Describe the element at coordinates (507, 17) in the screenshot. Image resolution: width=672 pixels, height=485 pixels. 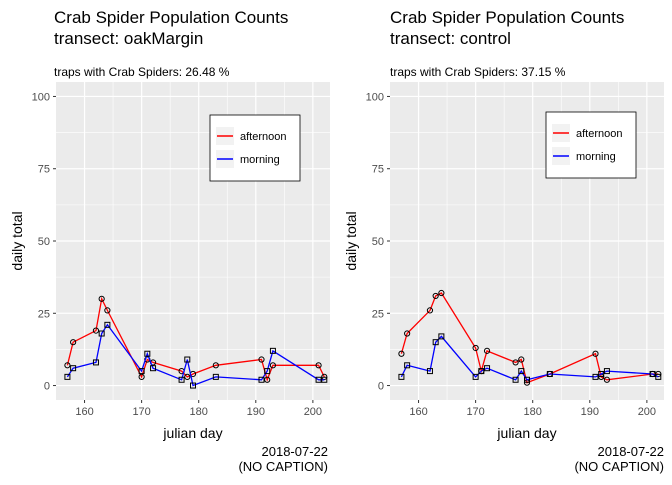
I see `chart-title: Crab Spider Population Counts` at that location.